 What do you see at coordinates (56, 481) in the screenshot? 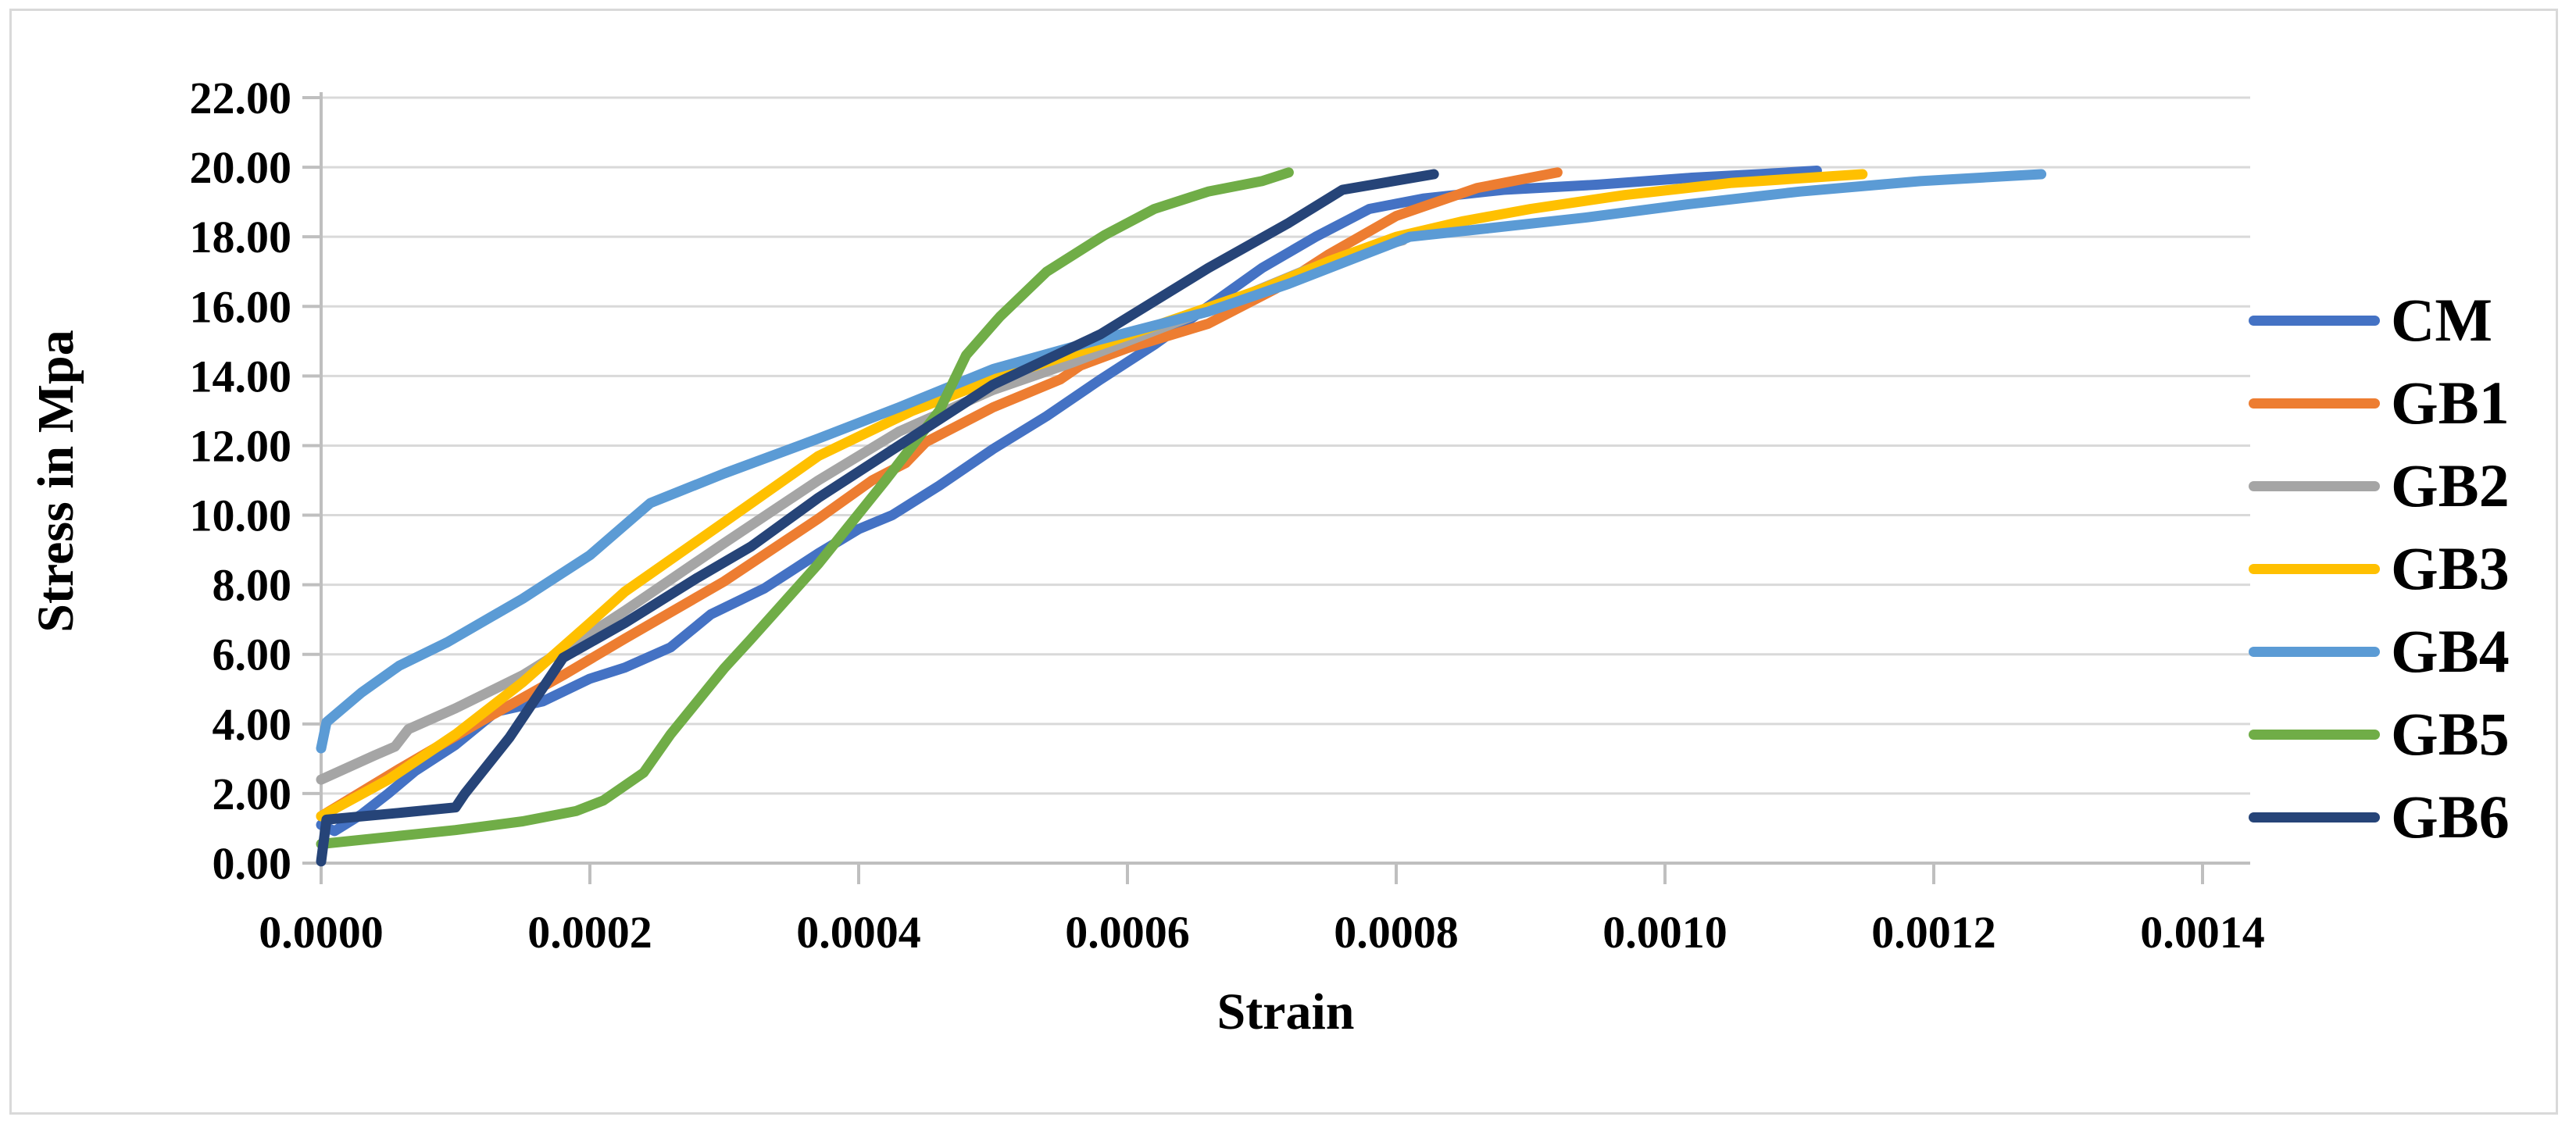
I see `y-axis-title: Stress in Mpa` at bounding box center [56, 481].